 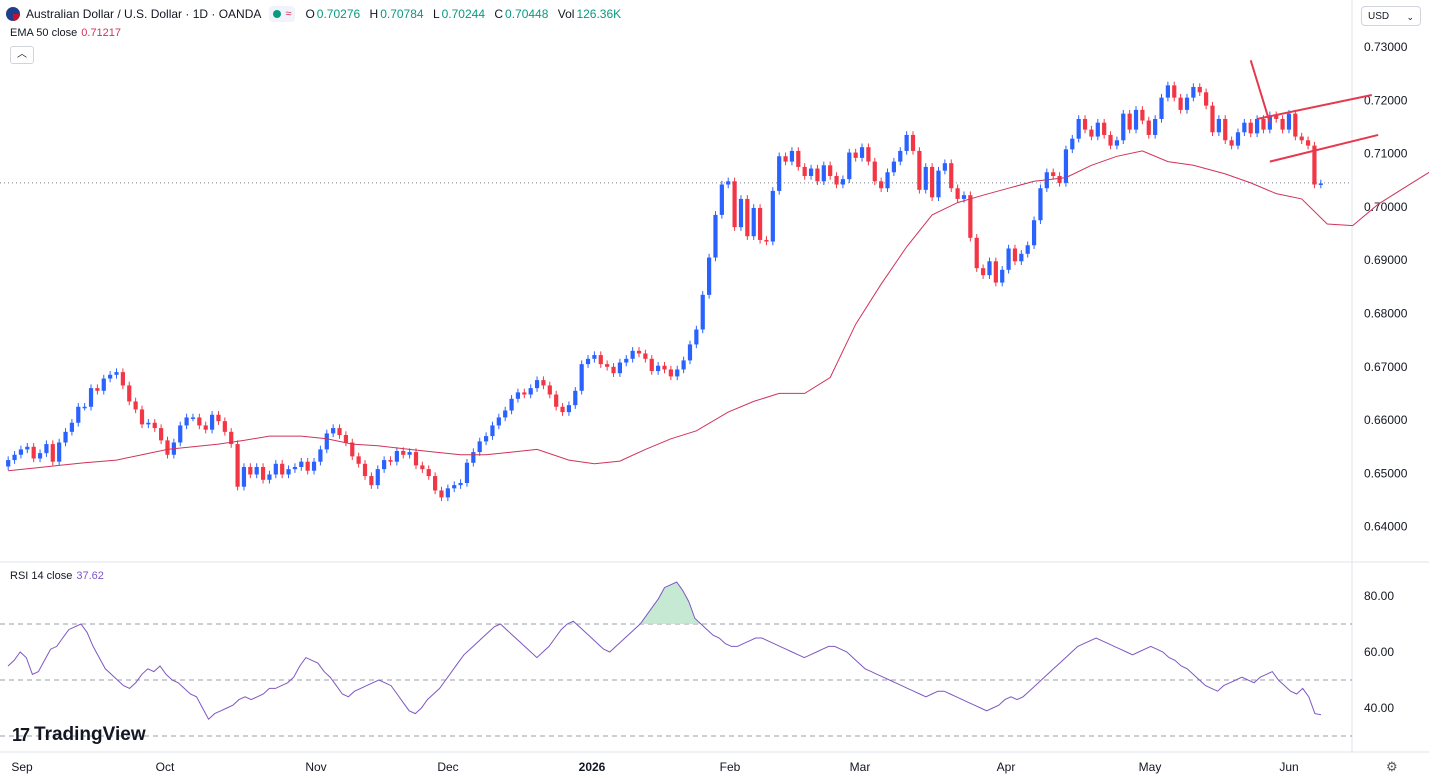 What do you see at coordinates (670, 603) in the screenshot?
I see `rsi-overbought-fill` at bounding box center [670, 603].